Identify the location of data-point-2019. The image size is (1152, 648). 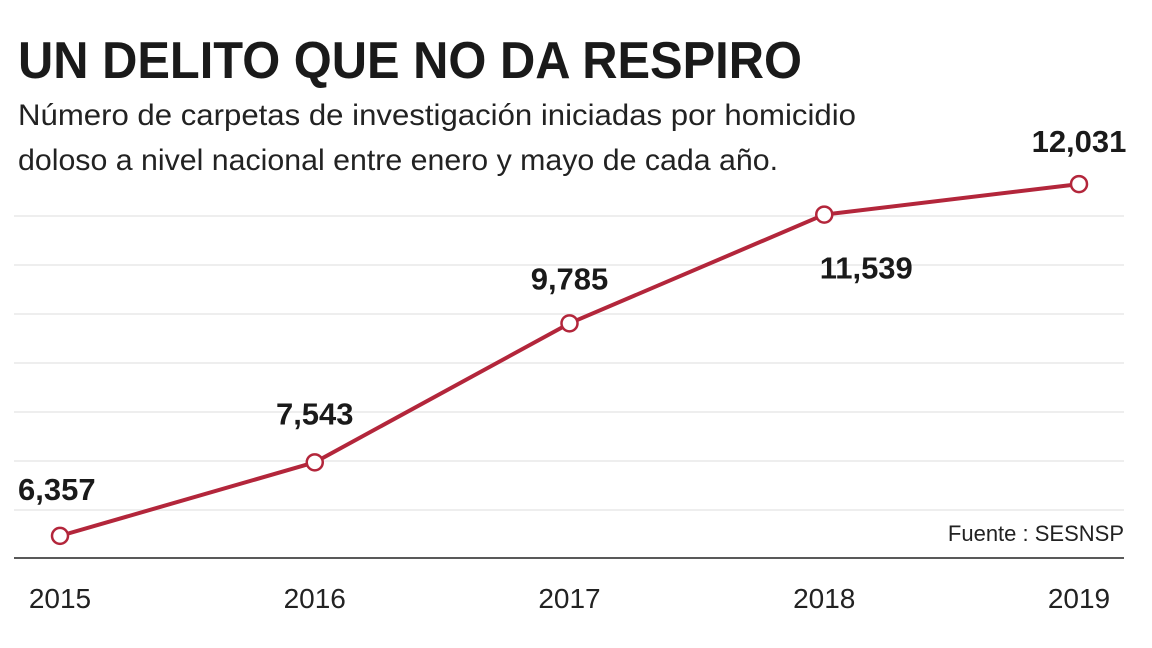
(1079, 184).